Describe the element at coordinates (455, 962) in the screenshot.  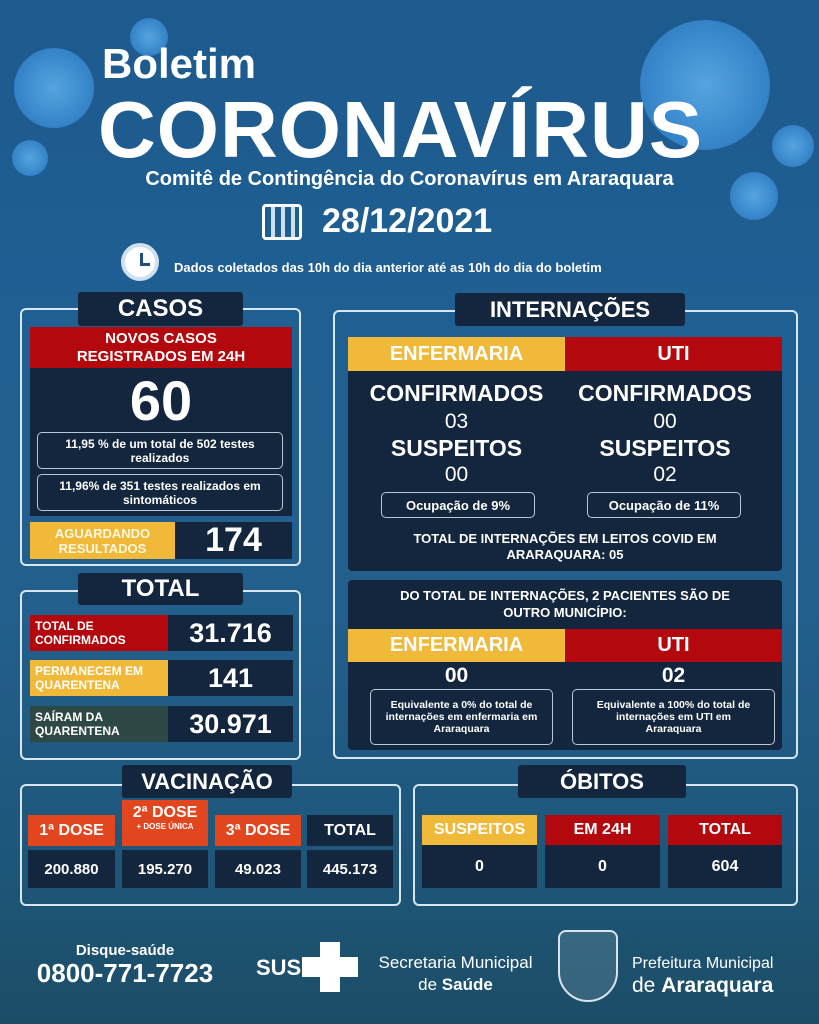
I see `secretaria-line1: Secretaria Municipal` at that location.